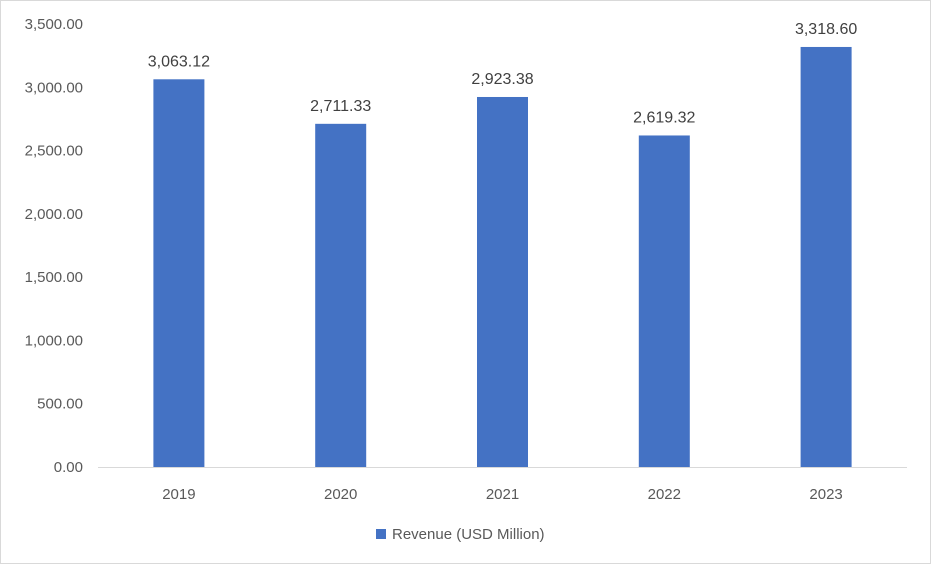  Describe the element at coordinates (502, 282) in the screenshot. I see `bar-2021` at that location.